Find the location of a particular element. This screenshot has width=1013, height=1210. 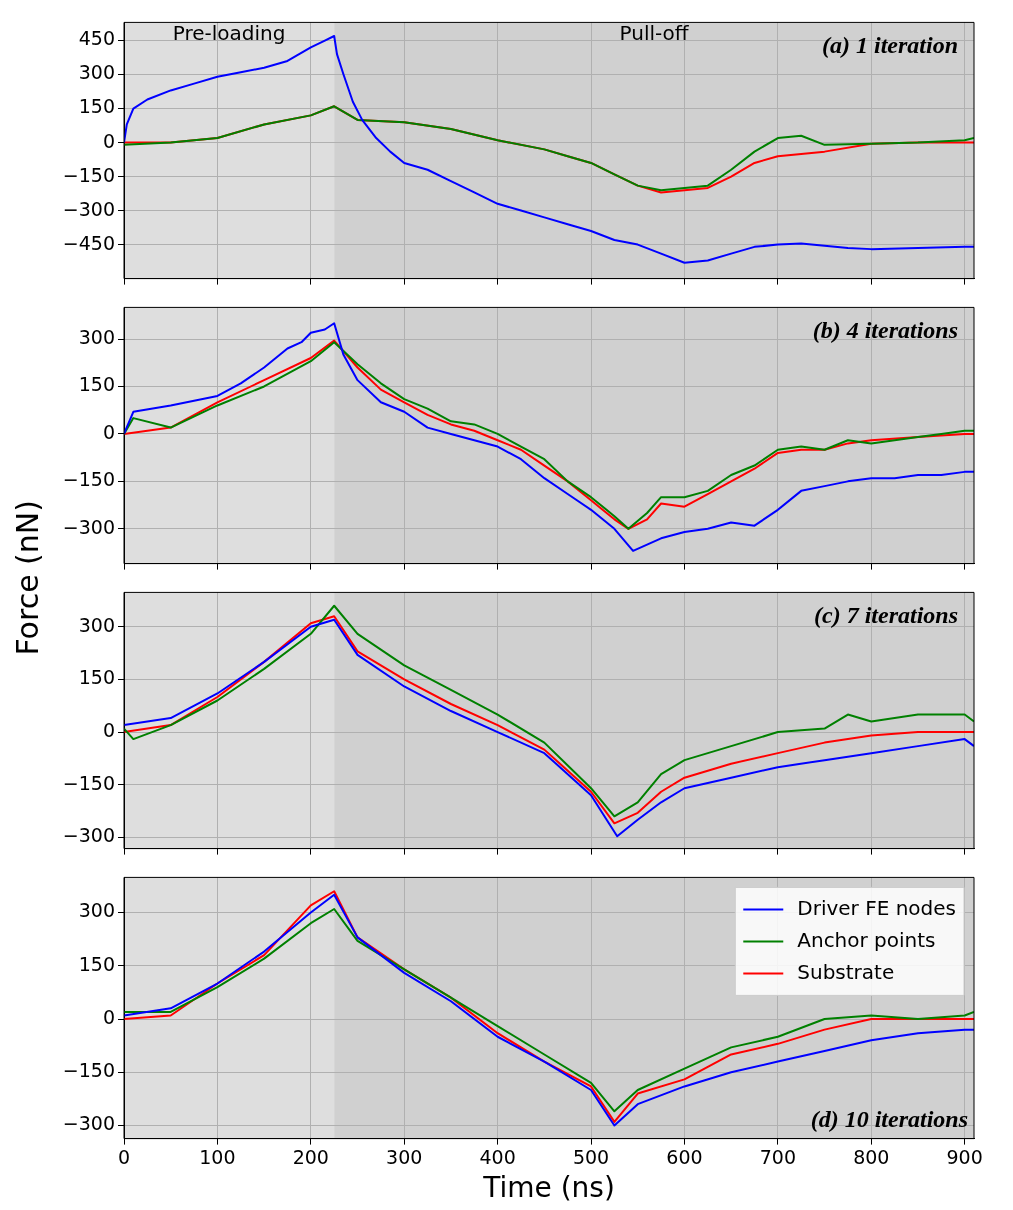

x-tick-label: 100 is located at coordinates (217, 1156).